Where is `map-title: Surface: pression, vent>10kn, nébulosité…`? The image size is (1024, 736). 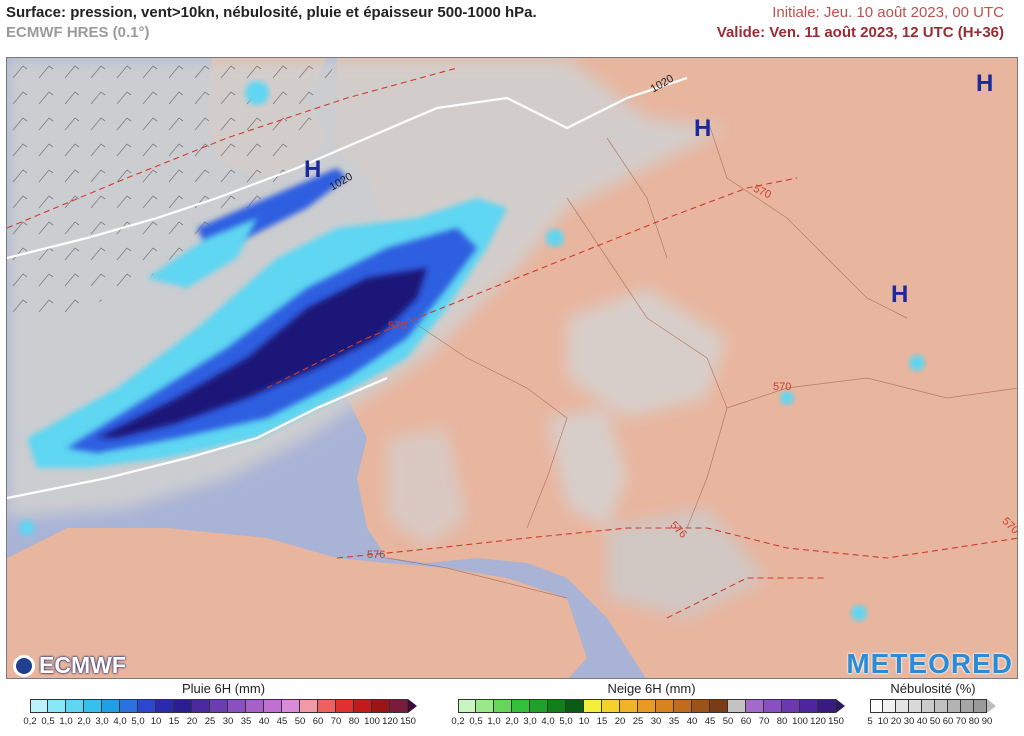
map-title: Surface: pression, vent>10kn, nébulosité… is located at coordinates (271, 12).